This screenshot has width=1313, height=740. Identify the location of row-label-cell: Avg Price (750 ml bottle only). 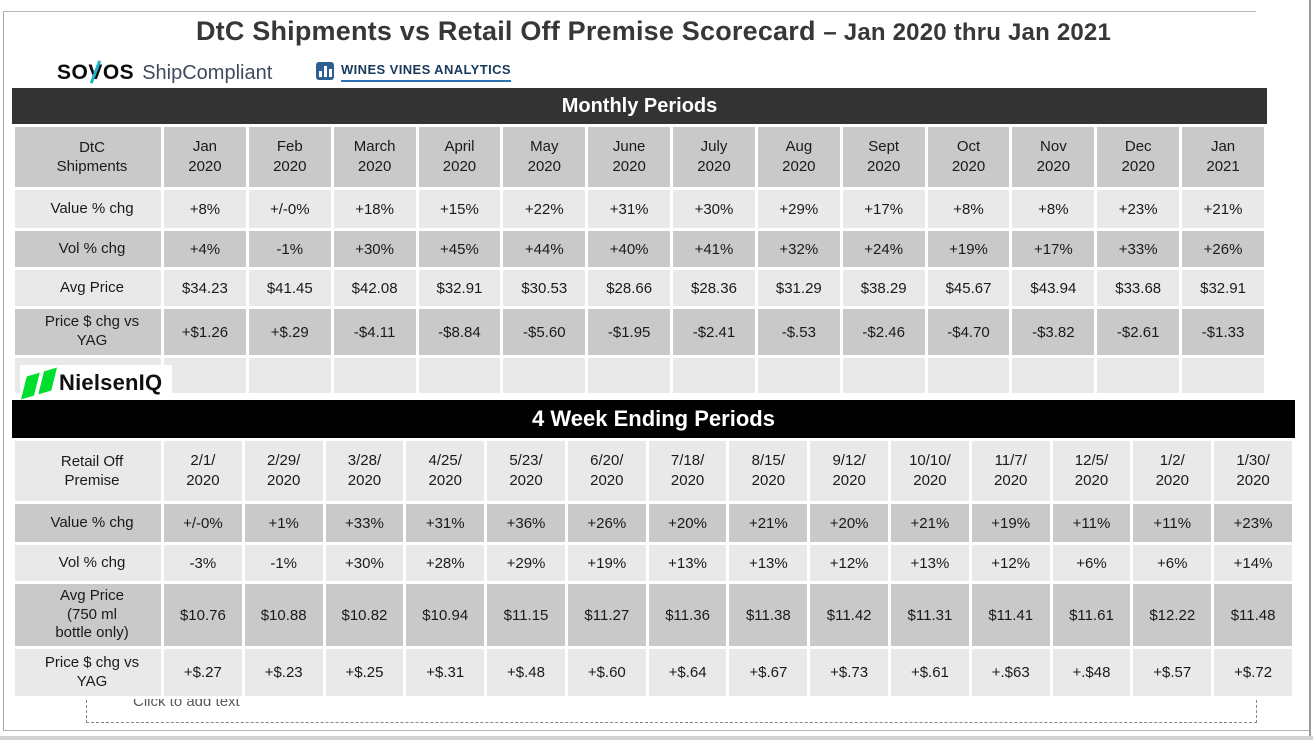
(88, 615).